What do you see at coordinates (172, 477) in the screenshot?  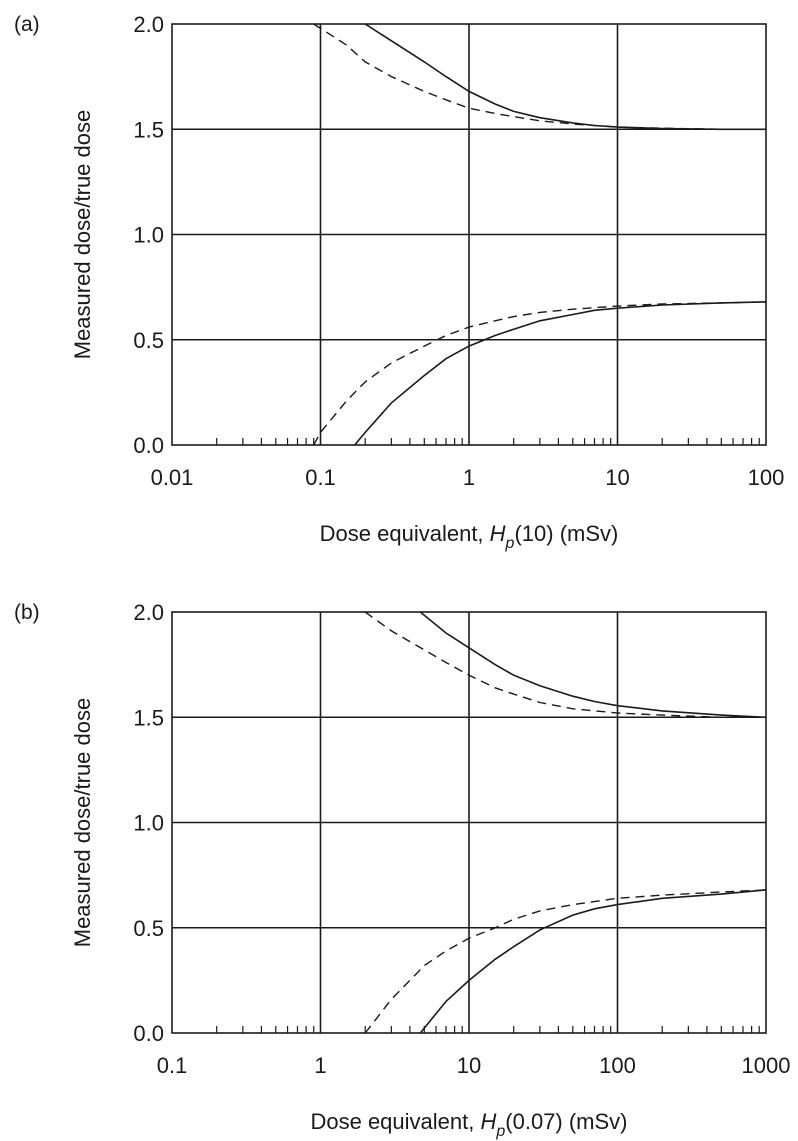 I see `x-tick-label: 0.01` at bounding box center [172, 477].